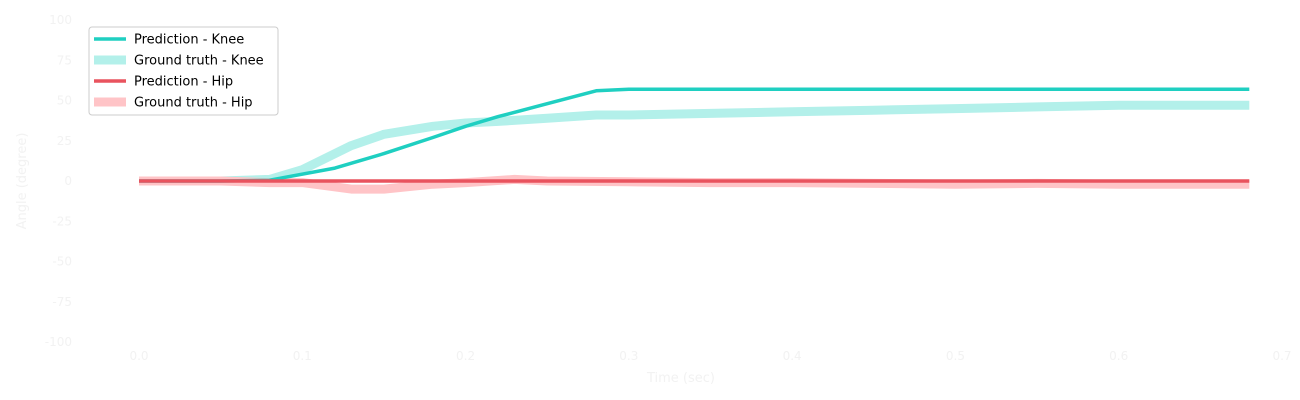 Image resolution: width=1300 pixels, height=400 pixels. I want to click on y-tick-label: 100, so click(60, 20).